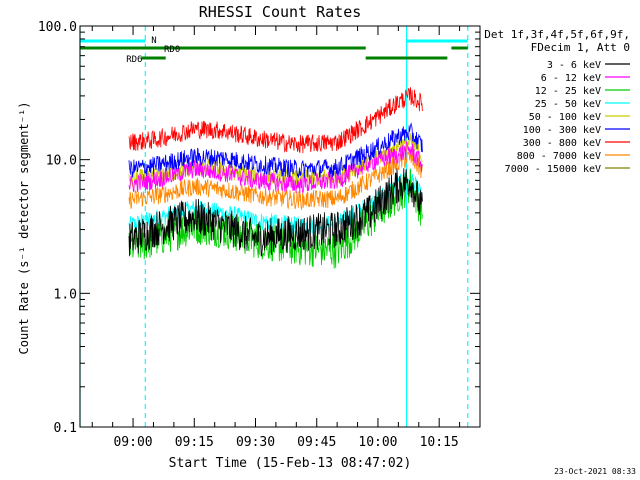 The image size is (640, 480). Describe the element at coordinates (132, 442) in the screenshot. I see `x-tick-label: 09:00` at that location.